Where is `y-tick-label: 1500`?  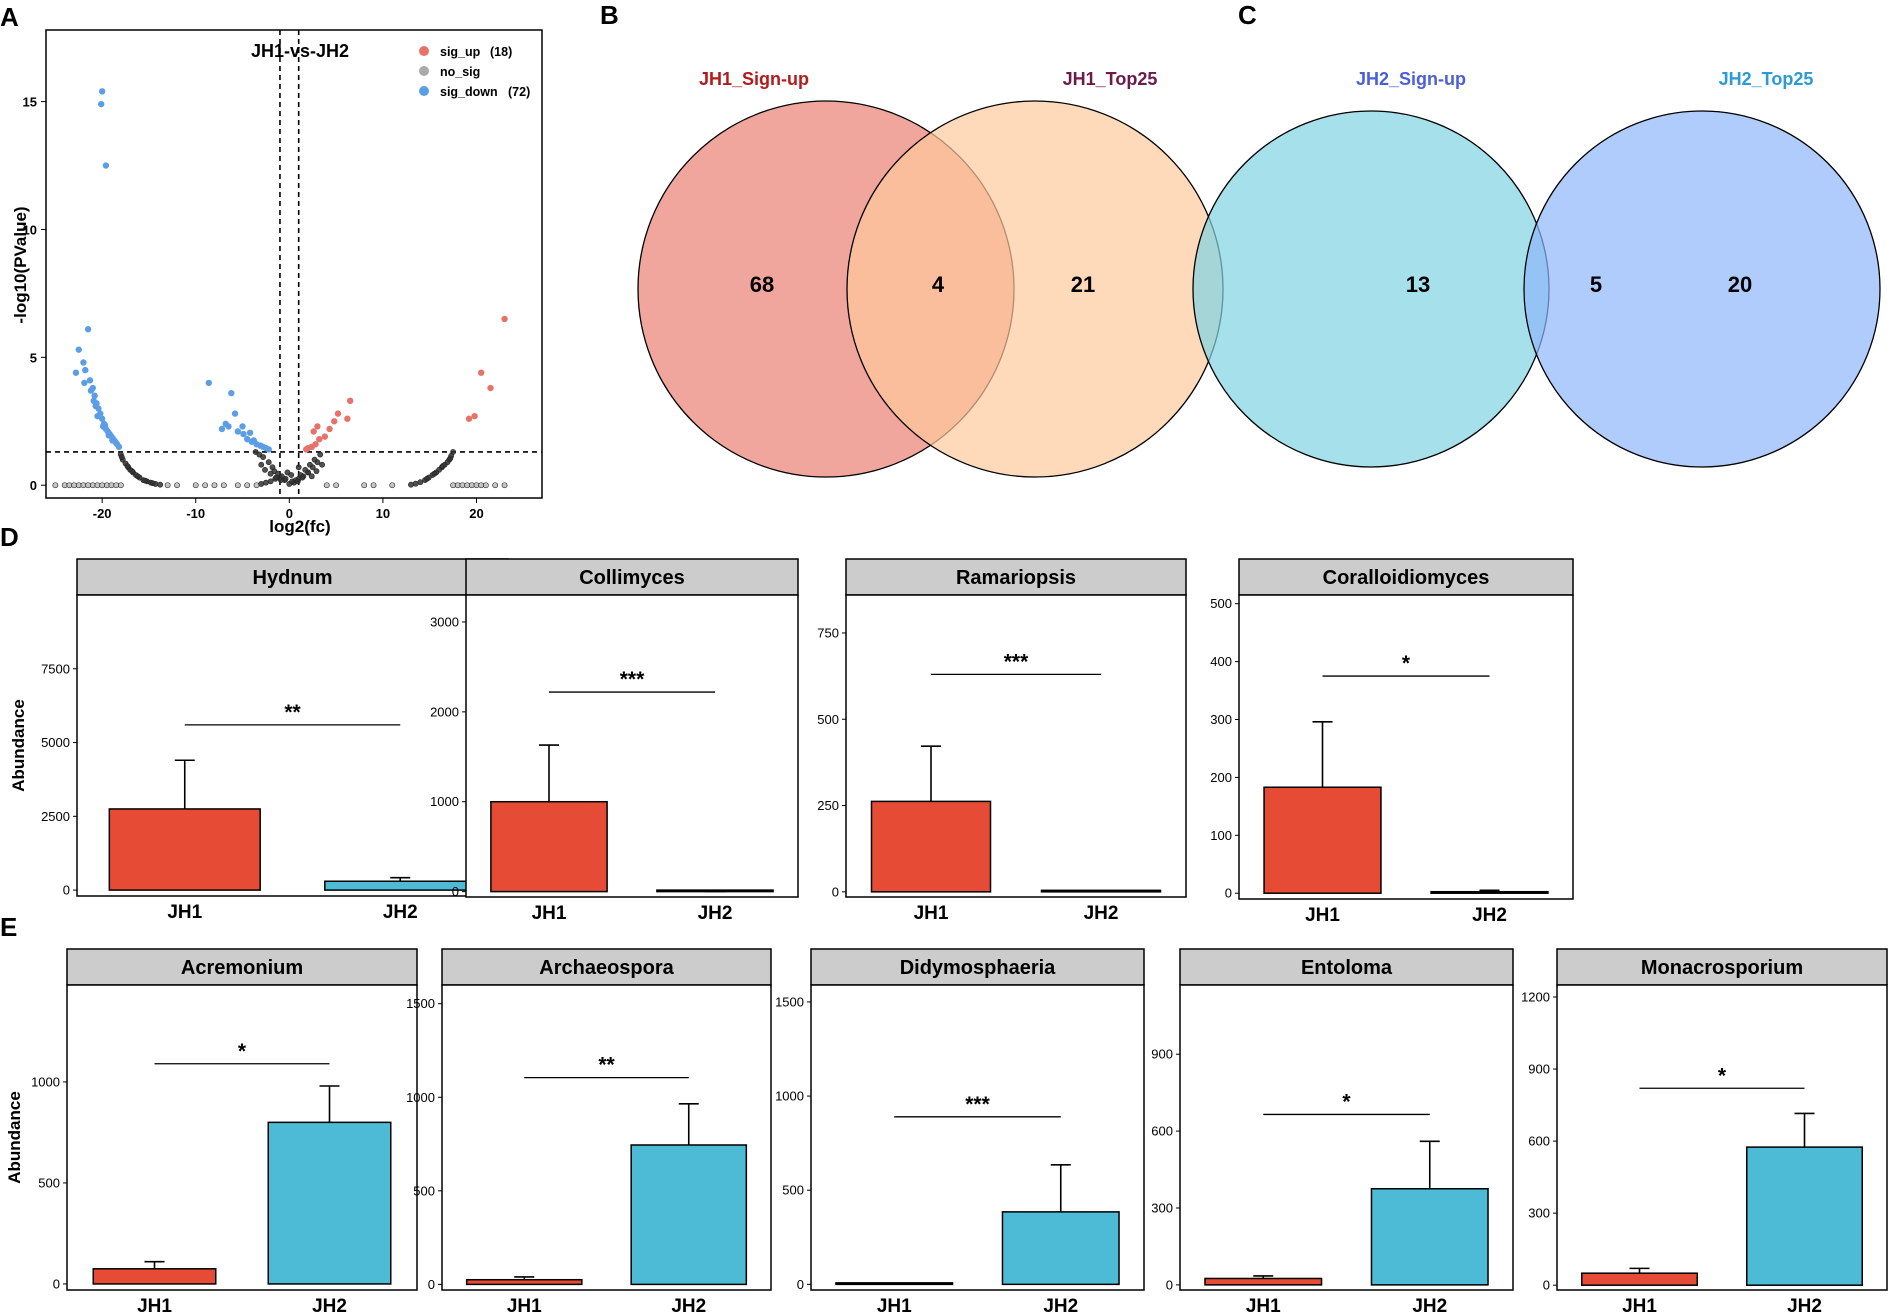
y-tick-label: 1500 is located at coordinates (789, 1001).